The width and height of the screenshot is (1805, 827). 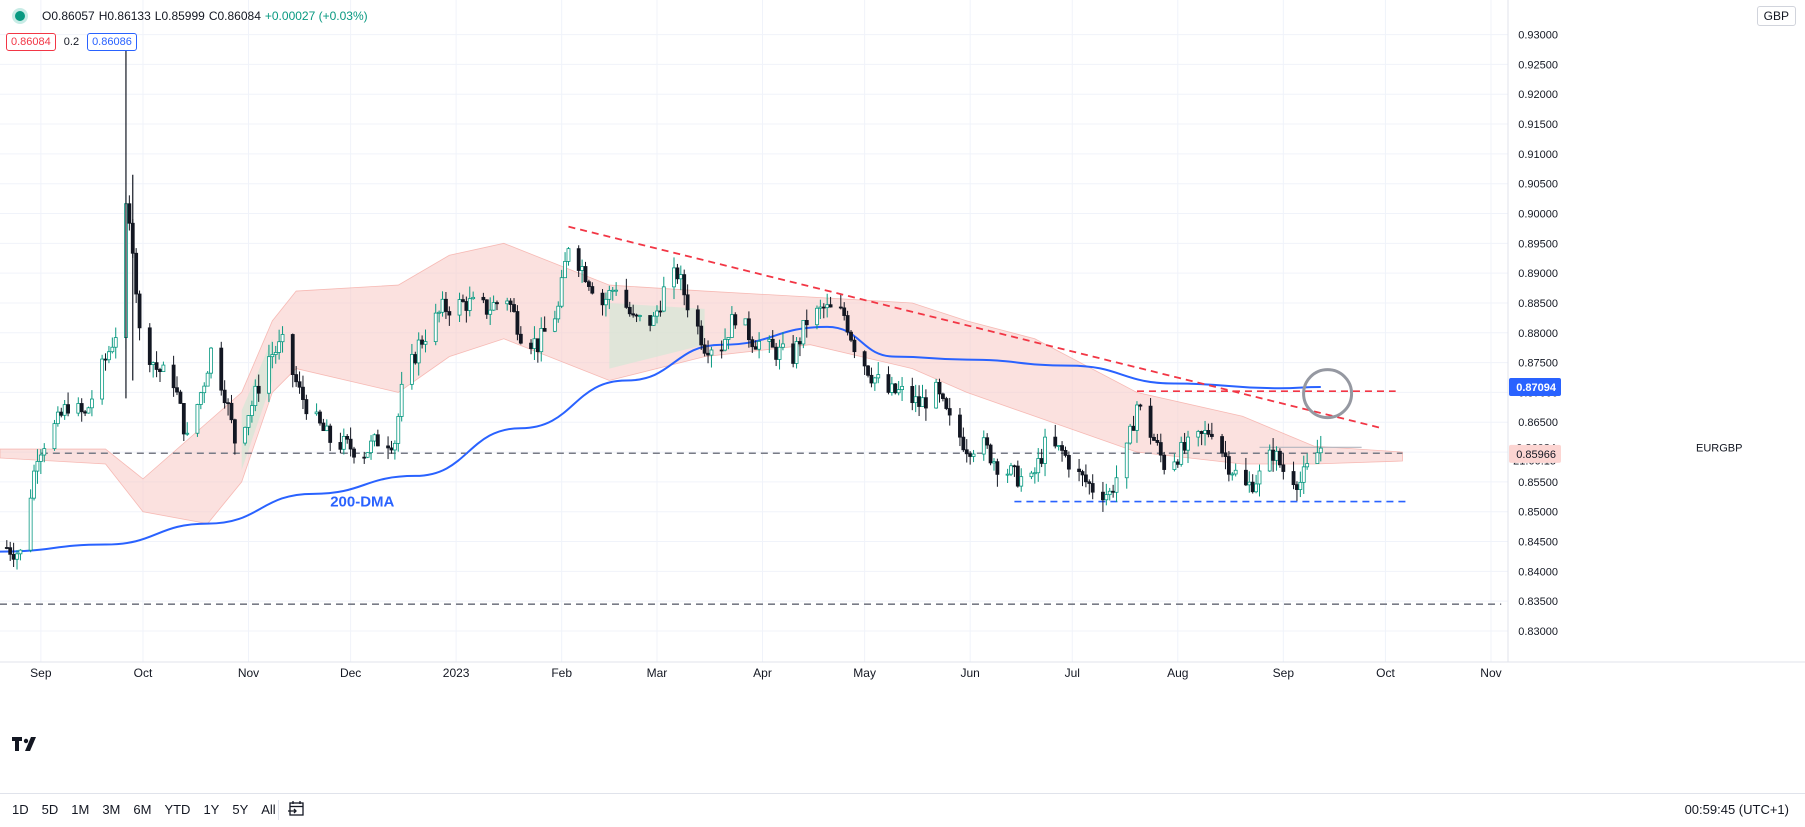 What do you see at coordinates (177, 809) in the screenshot?
I see `range-ytd: YTD` at bounding box center [177, 809].